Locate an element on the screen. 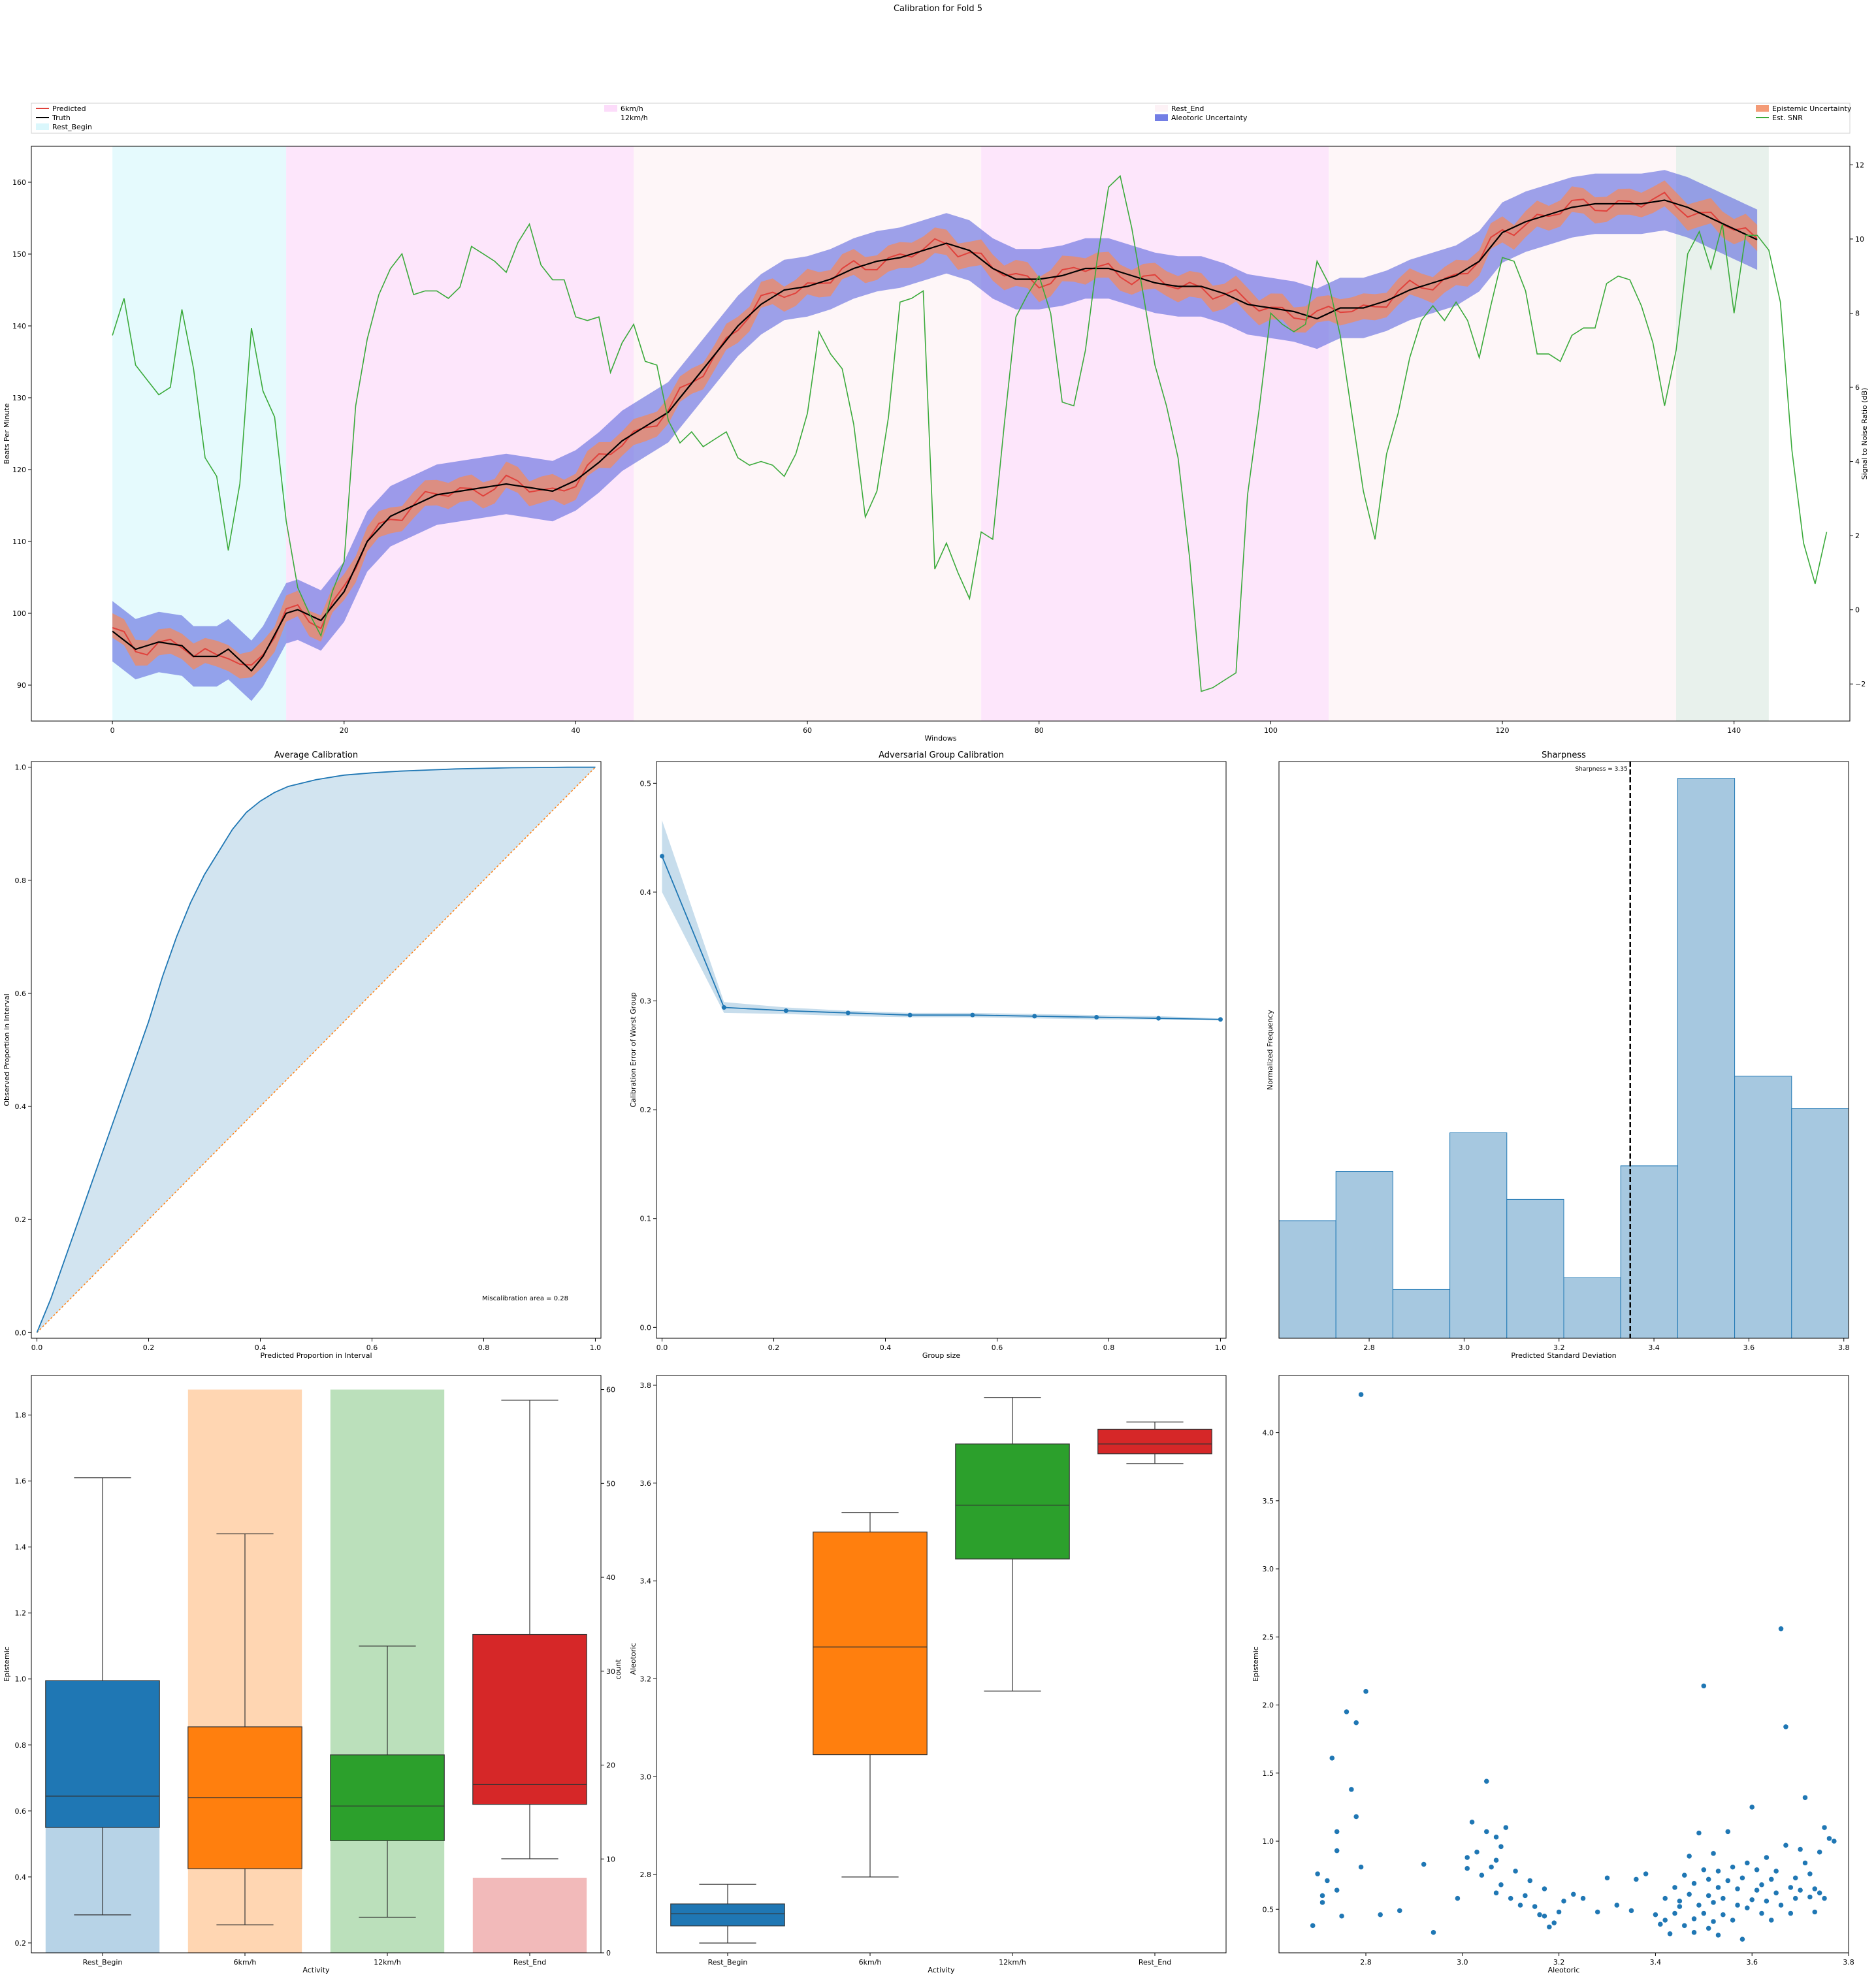  ideal-diagonal-line is located at coordinates (316, 1050).